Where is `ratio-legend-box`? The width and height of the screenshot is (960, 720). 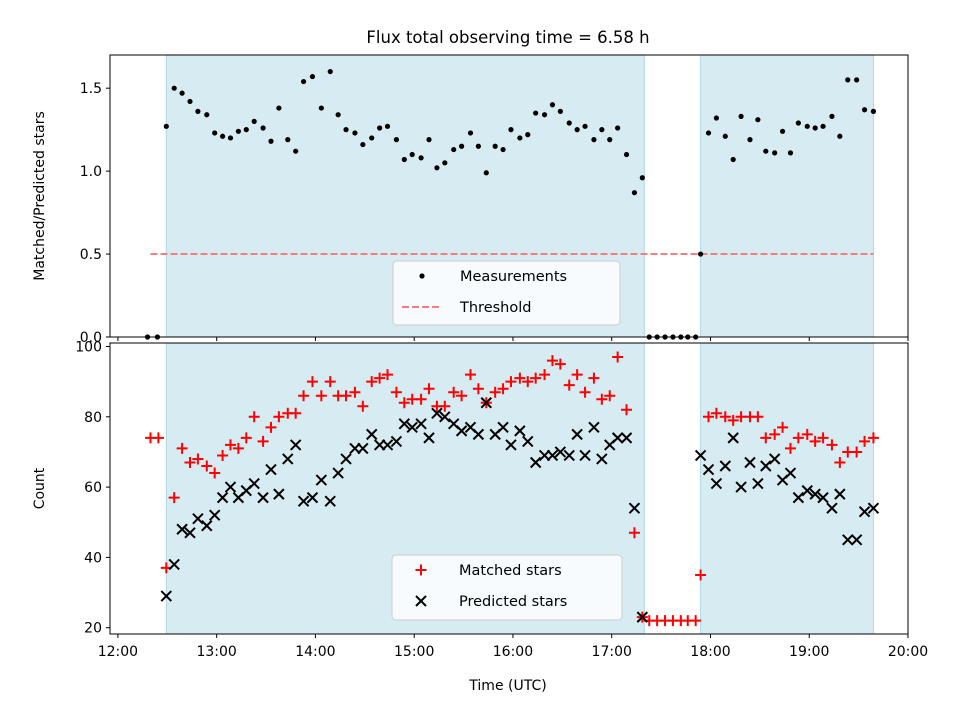
ratio-legend-box is located at coordinates (506, 293).